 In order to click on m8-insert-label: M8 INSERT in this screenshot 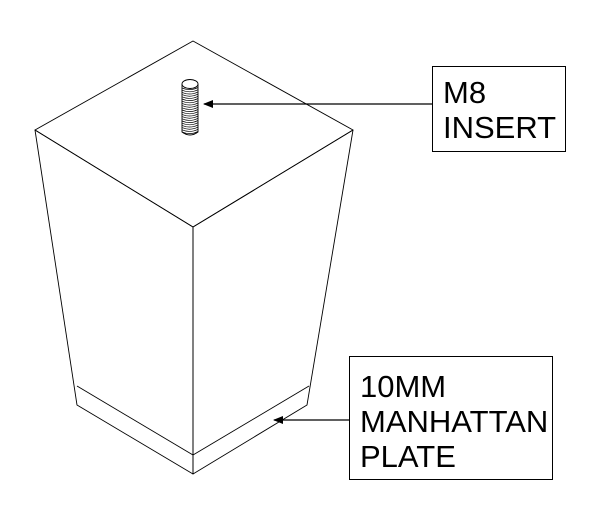, I will do `click(499, 109)`.